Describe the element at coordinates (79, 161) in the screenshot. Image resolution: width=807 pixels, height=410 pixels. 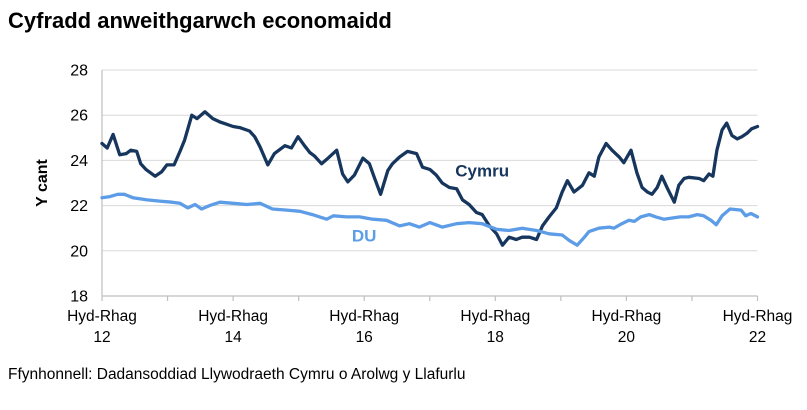
I see `y-tick-label: 24` at that location.